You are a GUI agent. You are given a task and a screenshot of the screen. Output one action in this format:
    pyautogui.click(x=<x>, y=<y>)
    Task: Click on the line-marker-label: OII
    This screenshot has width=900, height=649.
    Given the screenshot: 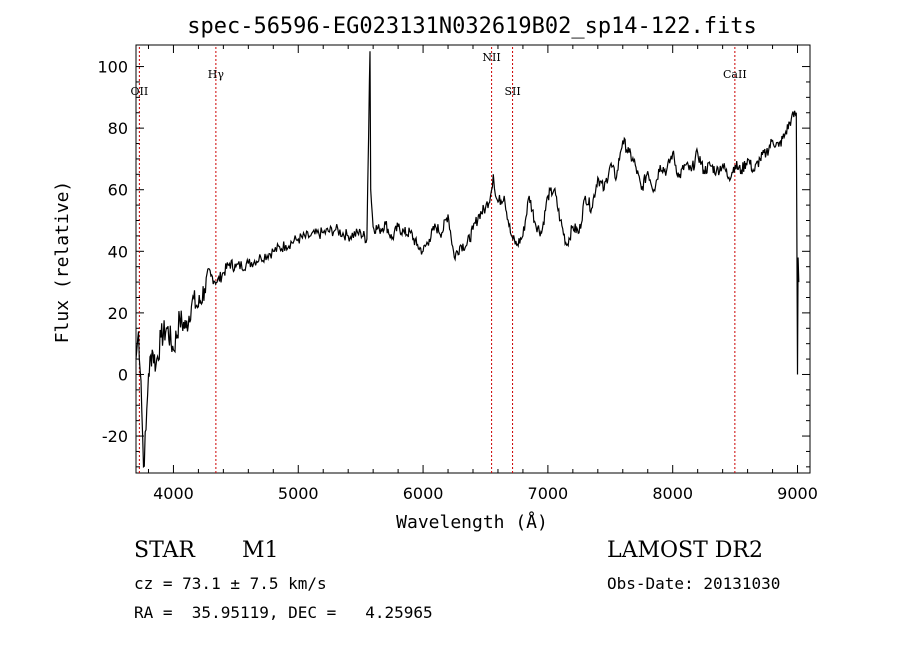 What is the action you would take?
    pyautogui.click(x=140, y=91)
    